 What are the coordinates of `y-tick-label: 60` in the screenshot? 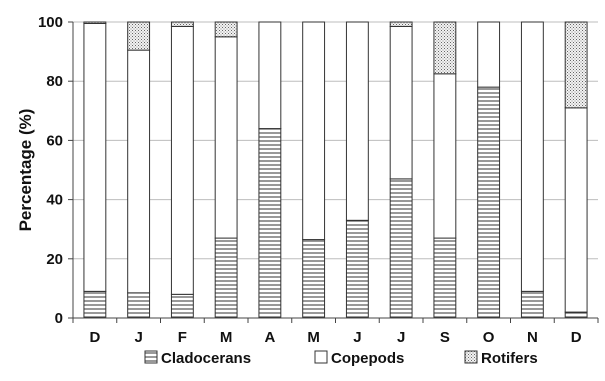 It's located at (54, 140).